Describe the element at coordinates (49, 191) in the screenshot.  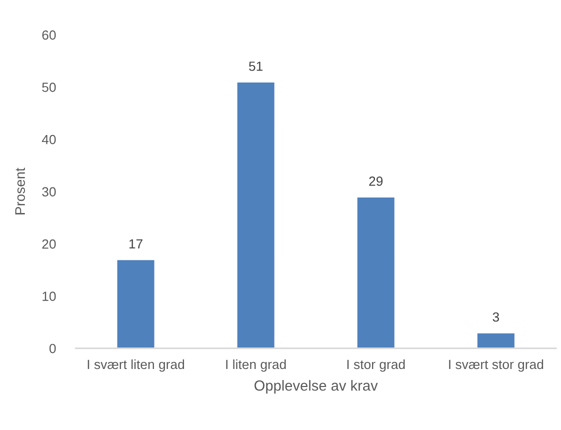
I see `y-tick-label: 30` at that location.